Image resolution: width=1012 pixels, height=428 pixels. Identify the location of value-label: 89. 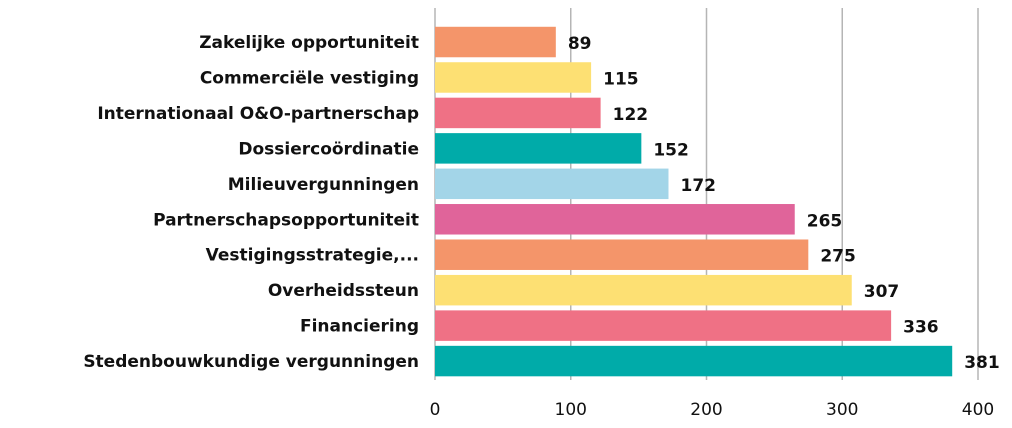
(580, 44).